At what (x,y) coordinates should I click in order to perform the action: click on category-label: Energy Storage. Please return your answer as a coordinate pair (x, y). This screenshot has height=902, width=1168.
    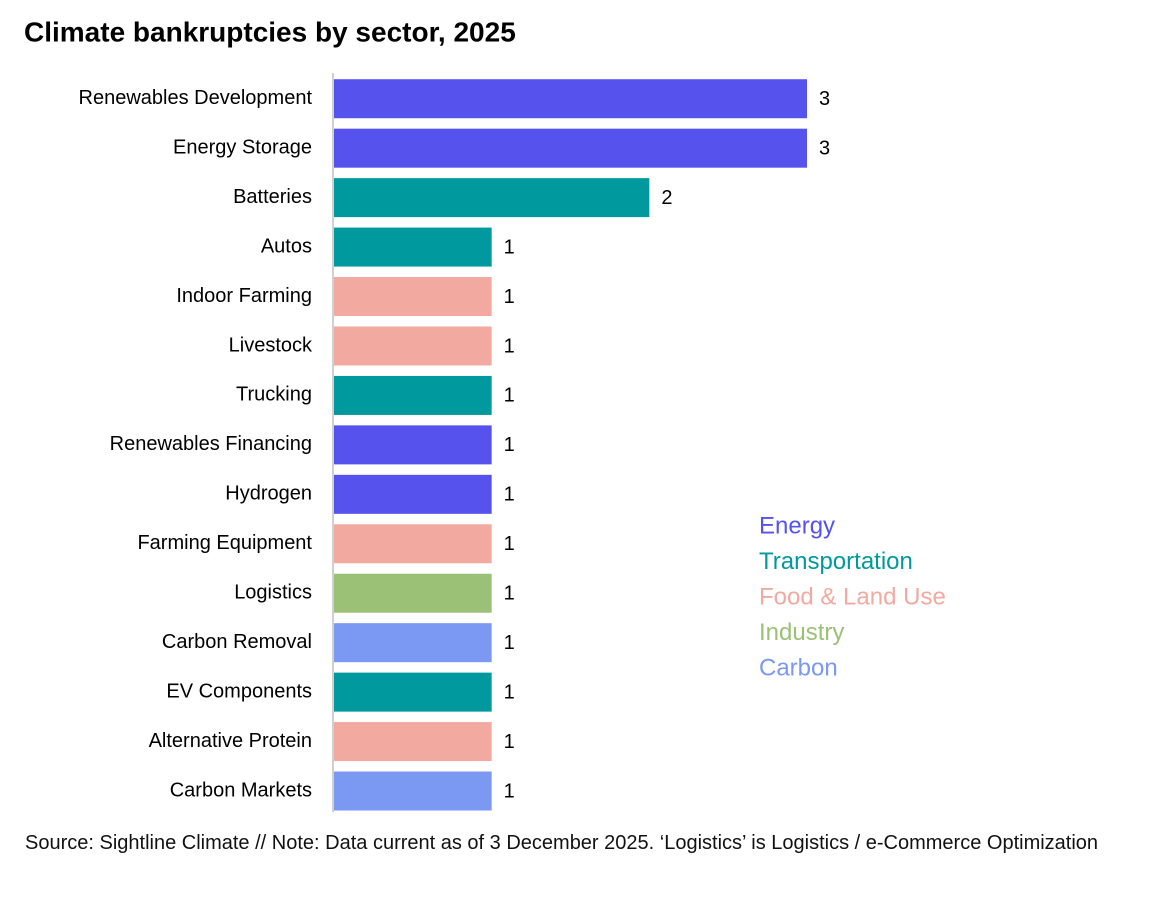
    Looking at the image, I should click on (242, 147).